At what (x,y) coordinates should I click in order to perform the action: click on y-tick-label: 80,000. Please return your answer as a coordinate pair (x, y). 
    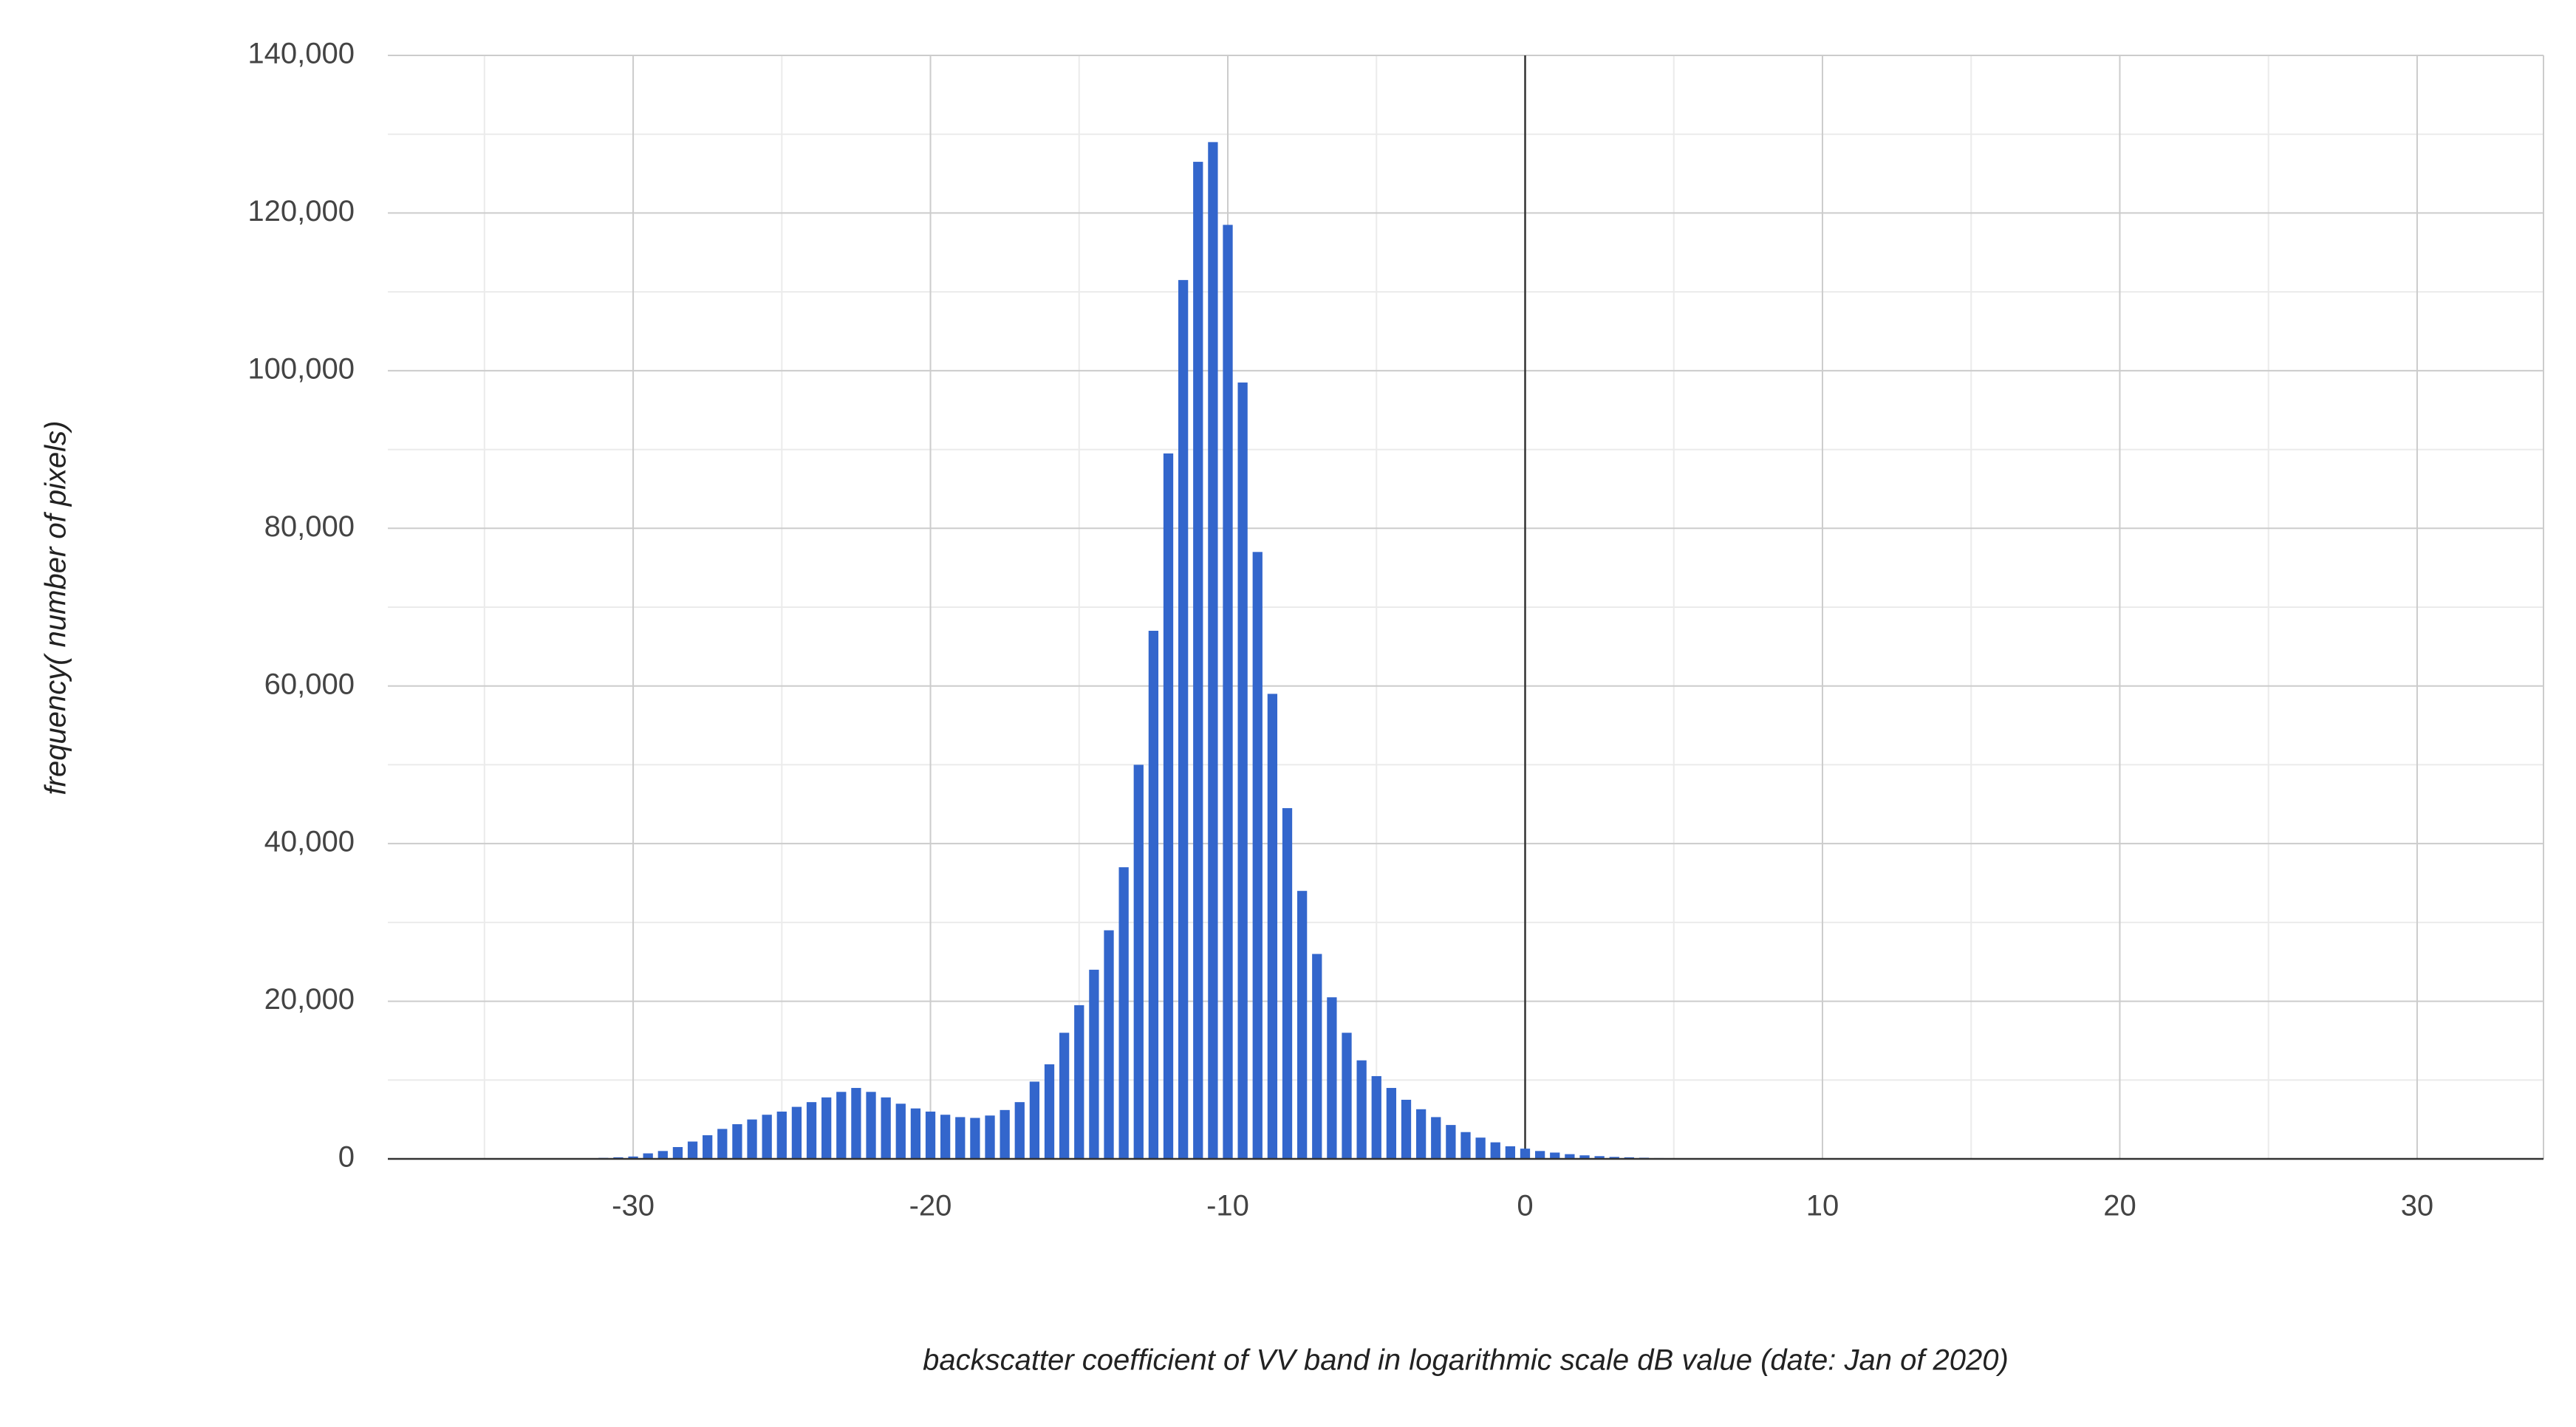
    Looking at the image, I should click on (310, 526).